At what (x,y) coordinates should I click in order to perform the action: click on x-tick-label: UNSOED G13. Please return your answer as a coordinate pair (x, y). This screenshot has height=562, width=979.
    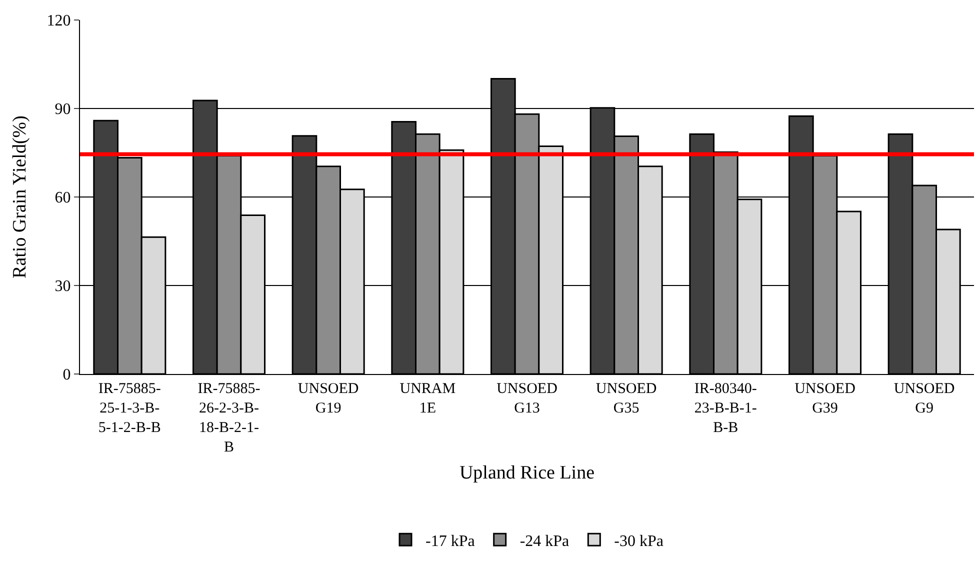
    Looking at the image, I should click on (527, 398).